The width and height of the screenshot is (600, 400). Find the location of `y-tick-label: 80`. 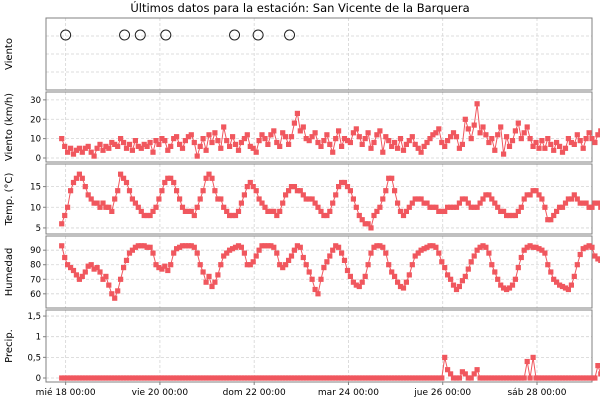

y-tick-label: 80 is located at coordinates (35, 266).